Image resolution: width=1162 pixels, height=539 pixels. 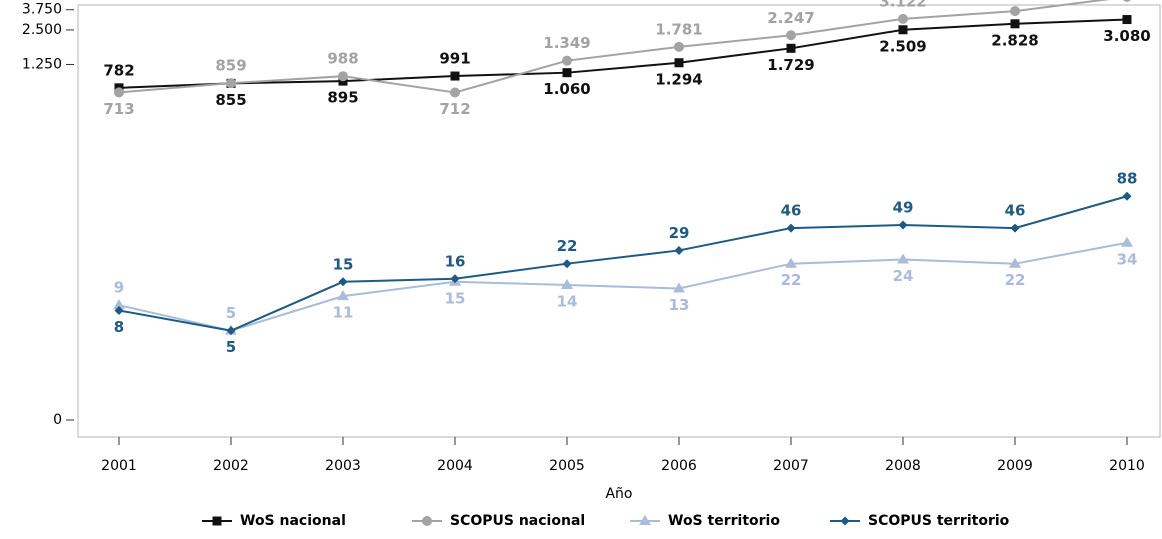 I want to click on data-label: 1.781, so click(x=678, y=29).